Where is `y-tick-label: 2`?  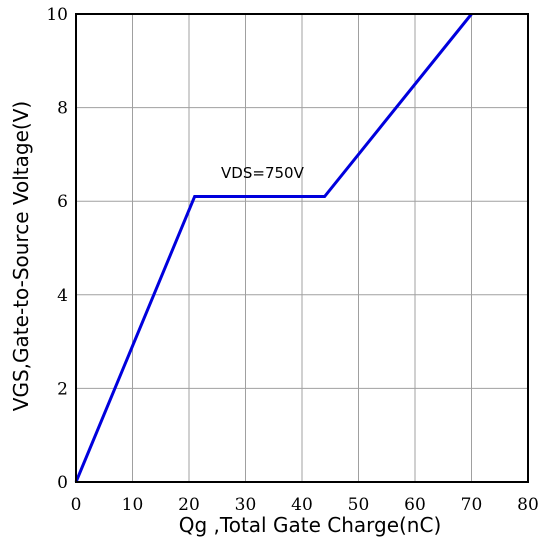 y-tick-label: 2 is located at coordinates (62, 389).